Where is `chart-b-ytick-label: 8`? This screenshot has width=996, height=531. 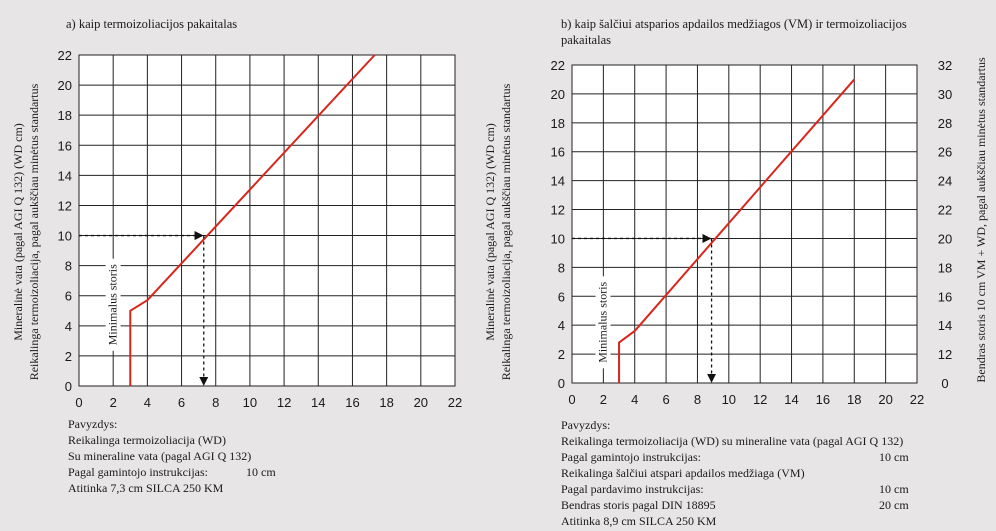 chart-b-ytick-label: 8 is located at coordinates (561, 267).